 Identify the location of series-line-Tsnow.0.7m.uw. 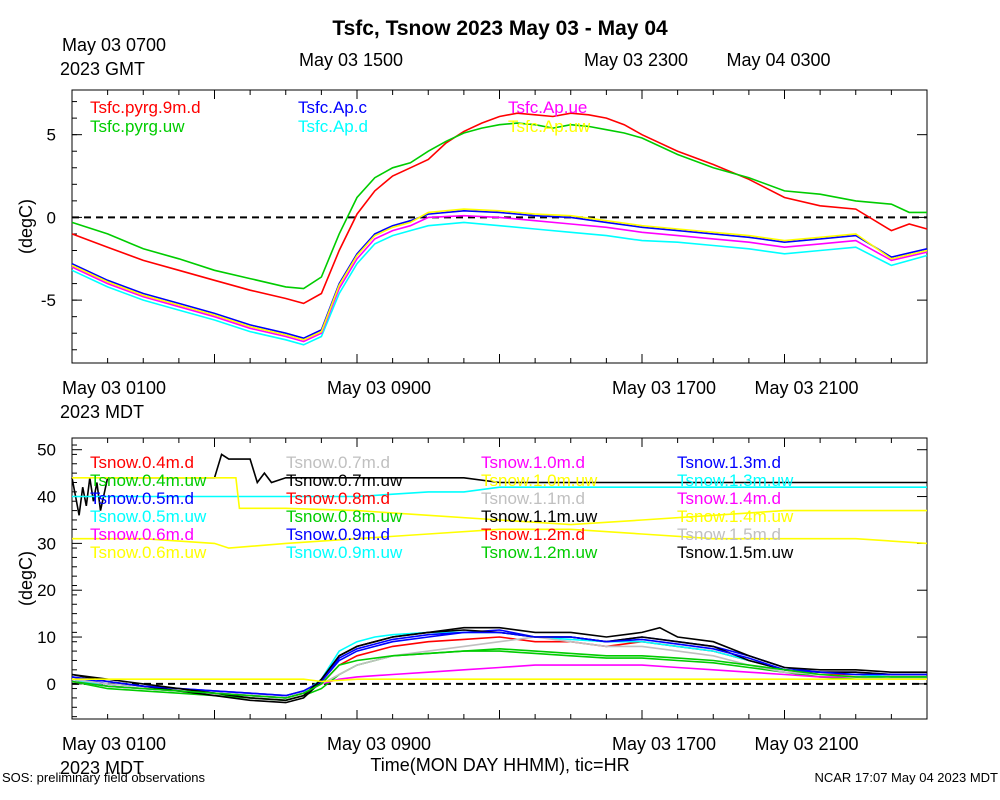
(499, 666).